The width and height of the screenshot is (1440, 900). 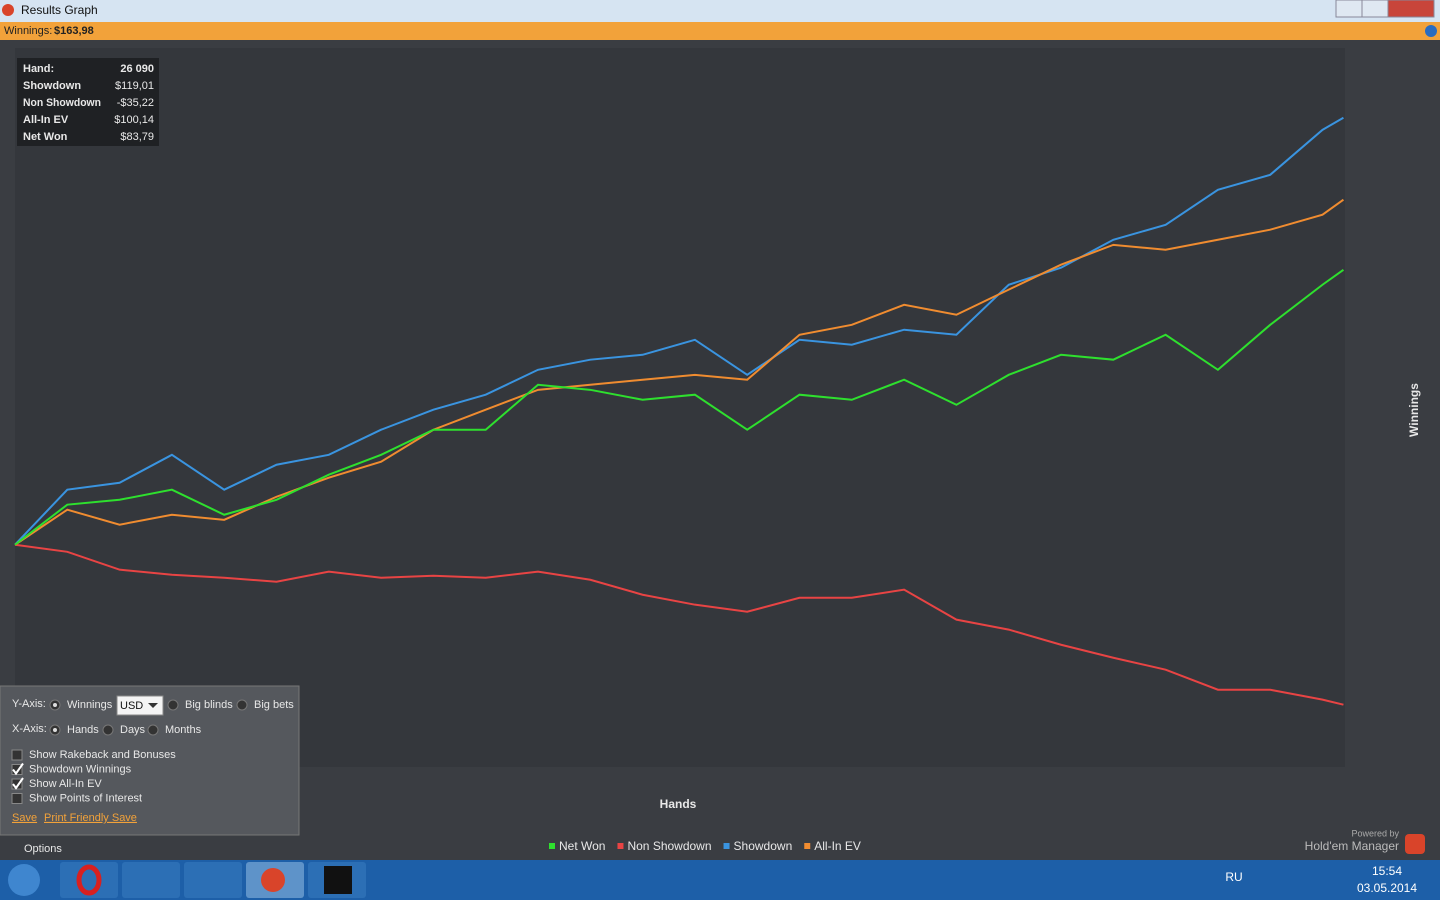 I want to click on hm2-icon, so click(x=273, y=880).